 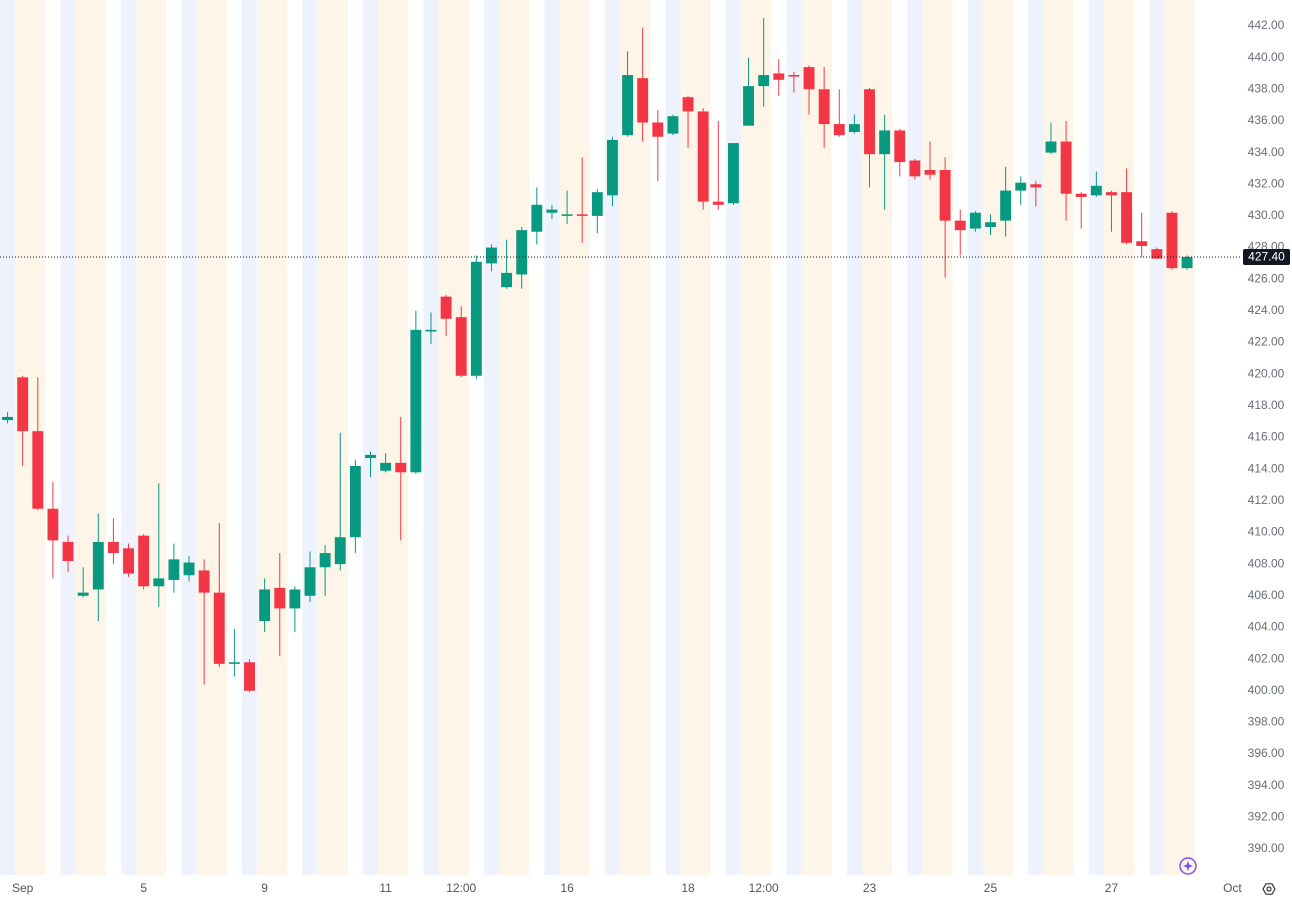 What do you see at coordinates (1266, 817) in the screenshot?
I see `y-tick-label: 392.00` at bounding box center [1266, 817].